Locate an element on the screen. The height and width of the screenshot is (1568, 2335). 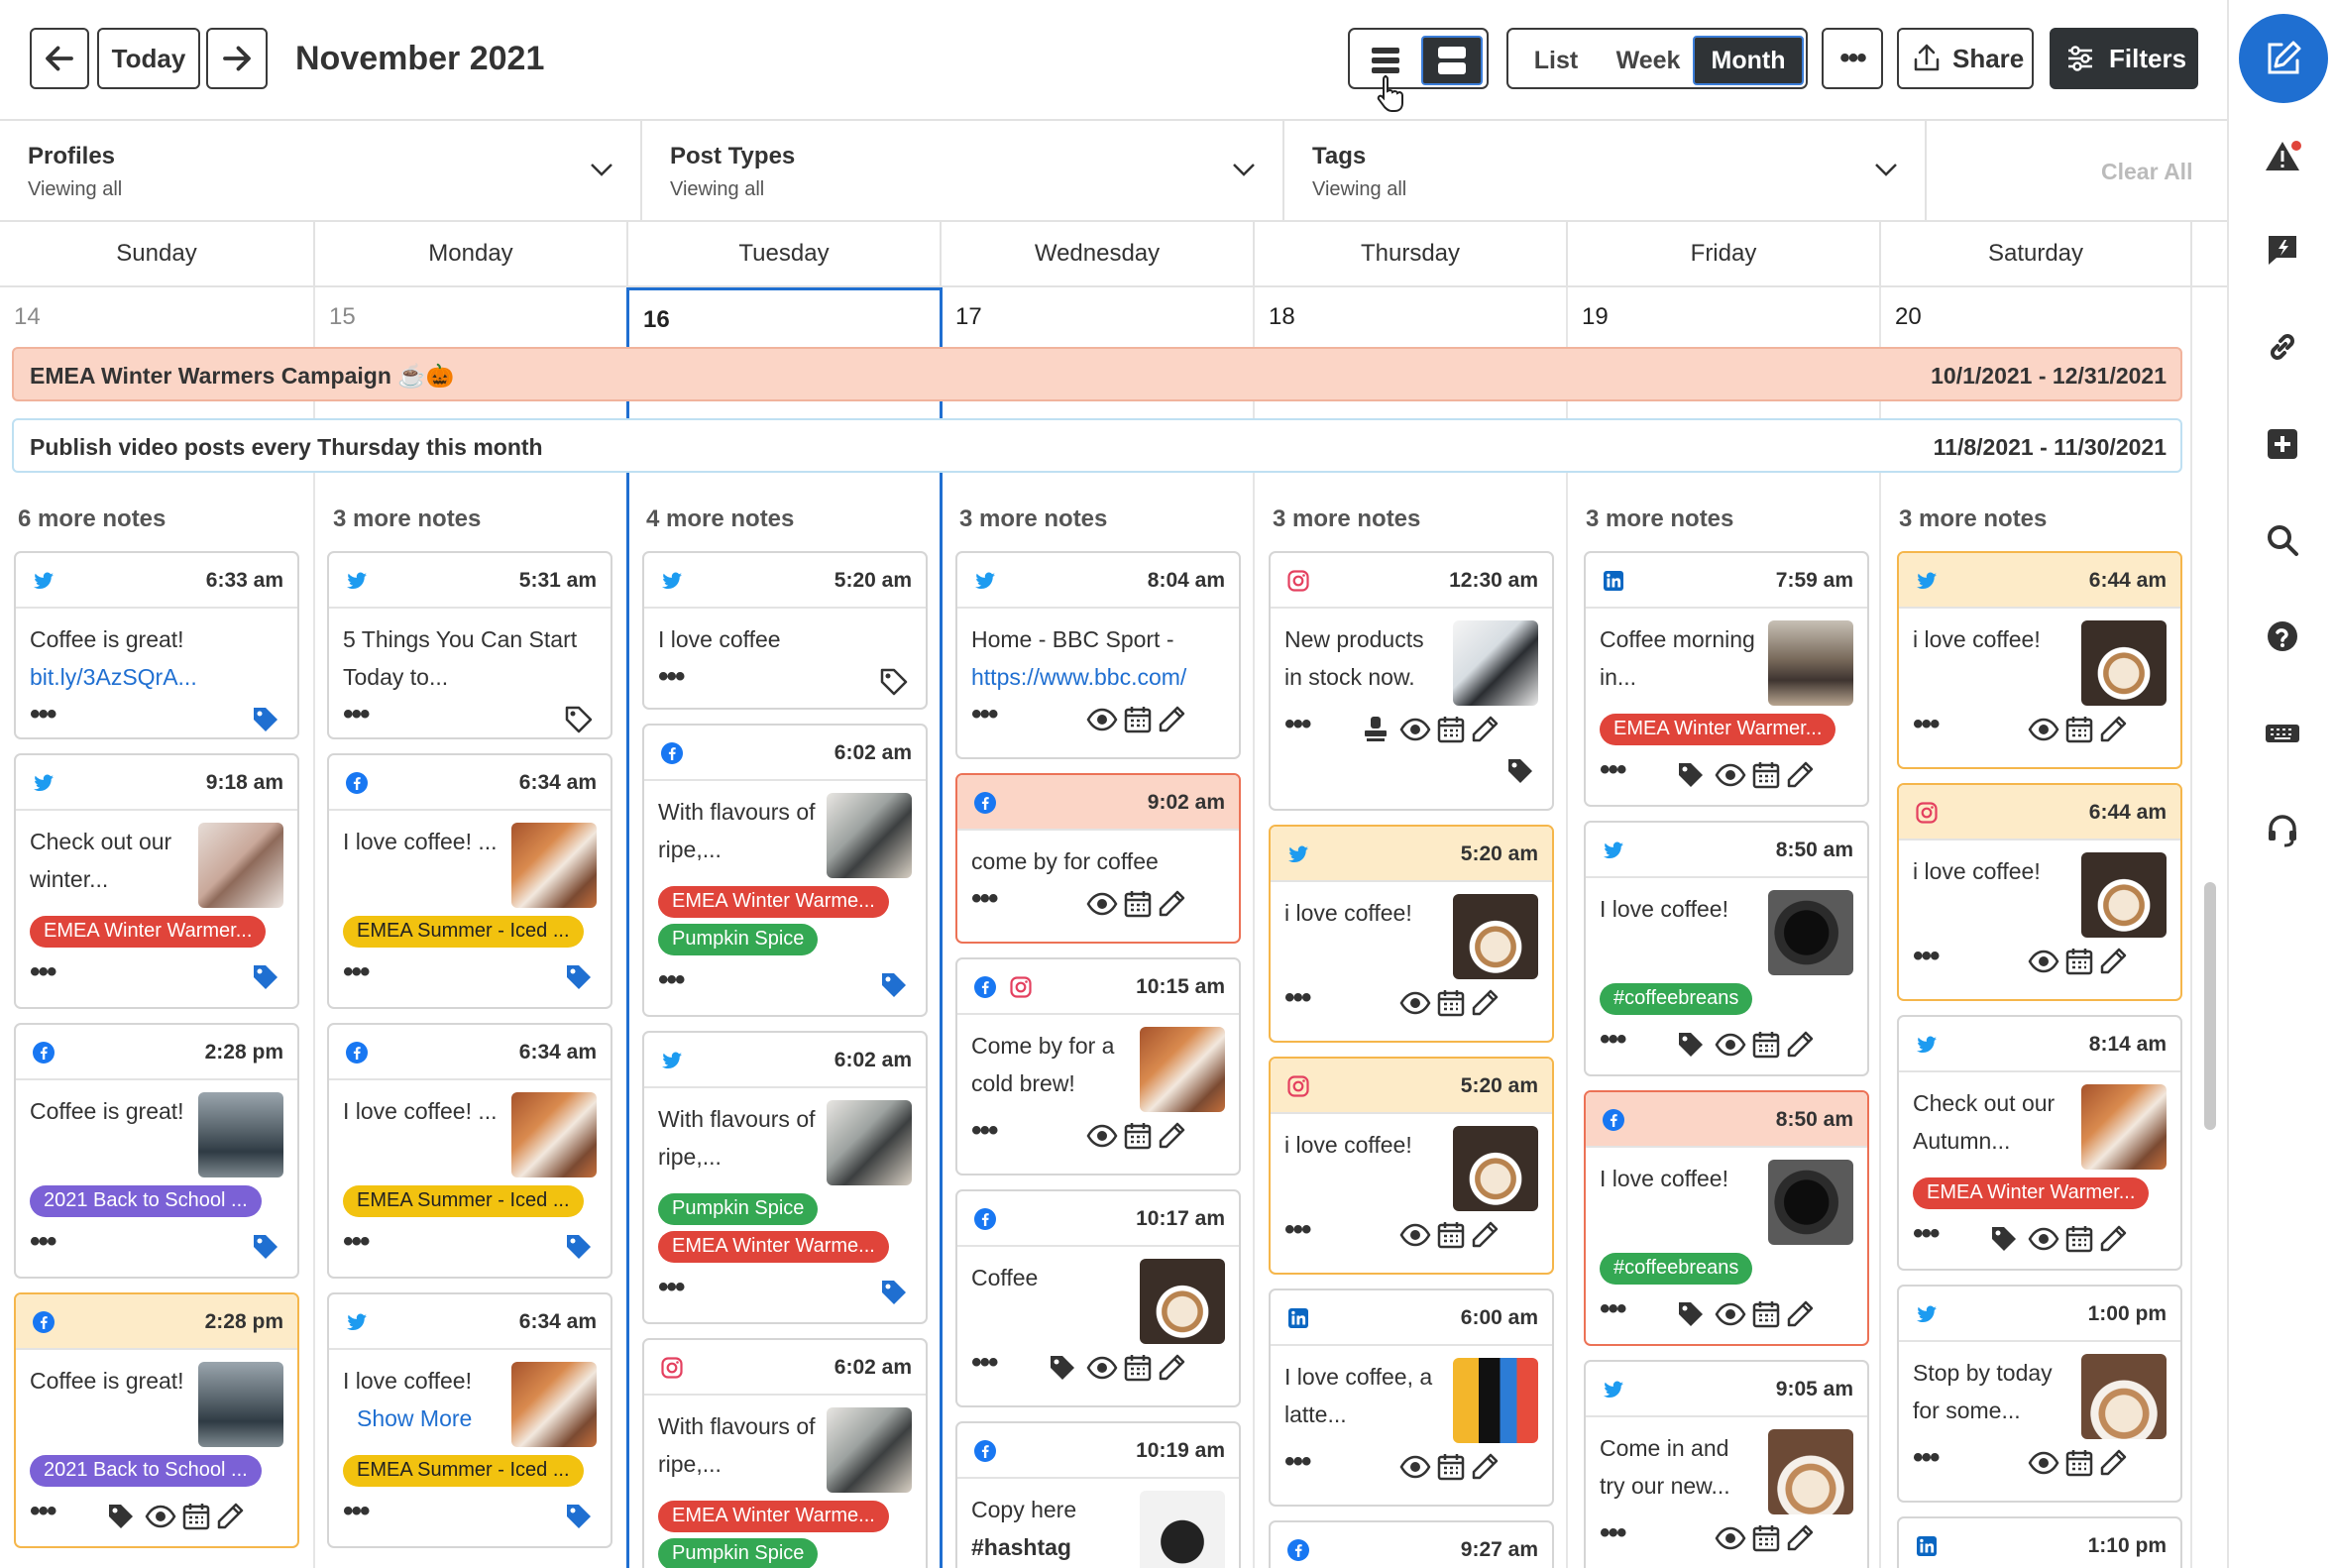
keyboard-icon is located at coordinates (2282, 733).